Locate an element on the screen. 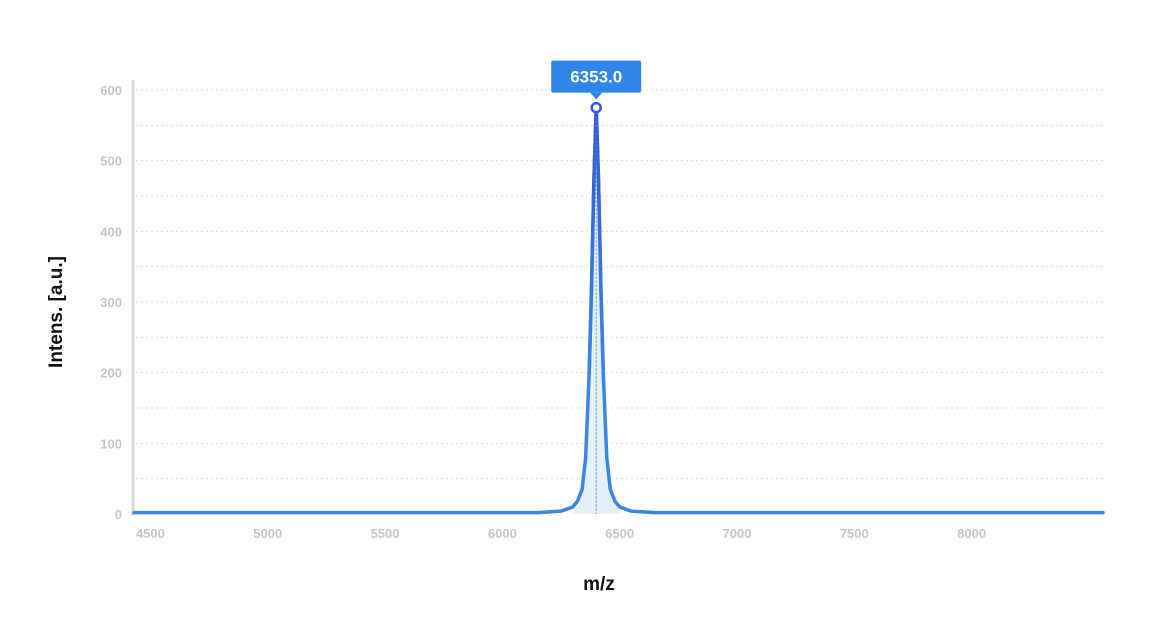 The width and height of the screenshot is (1164, 623). x-tick-label: 5500 is located at coordinates (385, 533).